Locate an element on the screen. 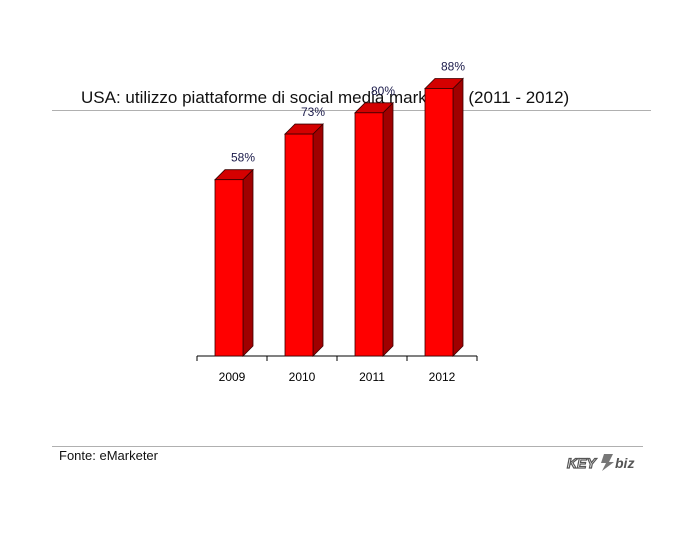  source-note: Fonte: eMarketer is located at coordinates (108, 455).